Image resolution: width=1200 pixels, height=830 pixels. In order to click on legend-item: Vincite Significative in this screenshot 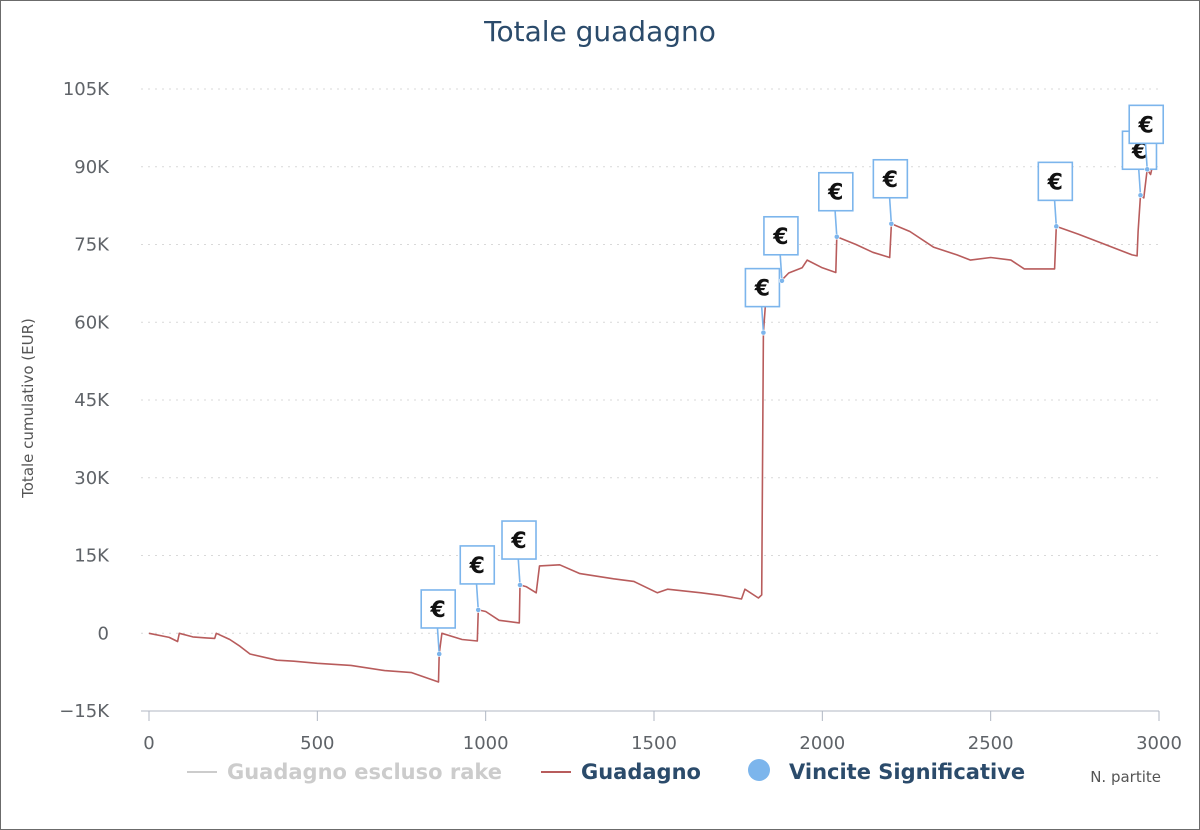, I will do `click(907, 772)`.